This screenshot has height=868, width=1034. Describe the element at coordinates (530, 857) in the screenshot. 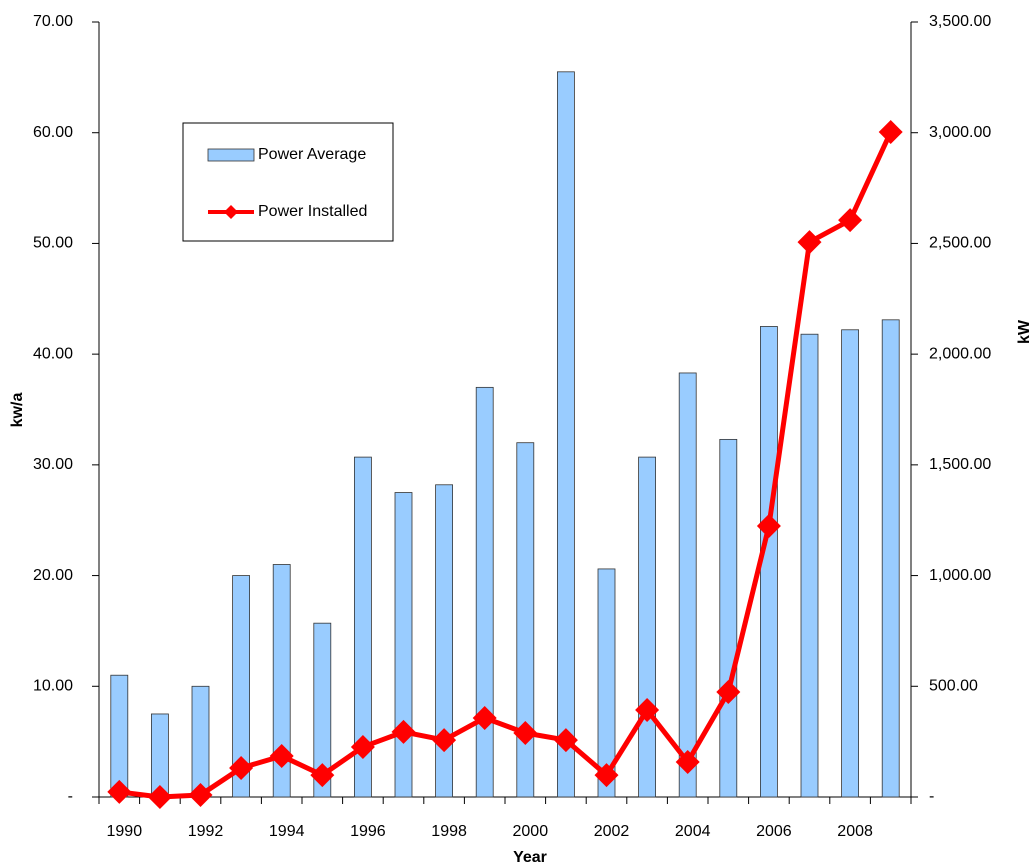

I see `x-axis-title: Year` at that location.